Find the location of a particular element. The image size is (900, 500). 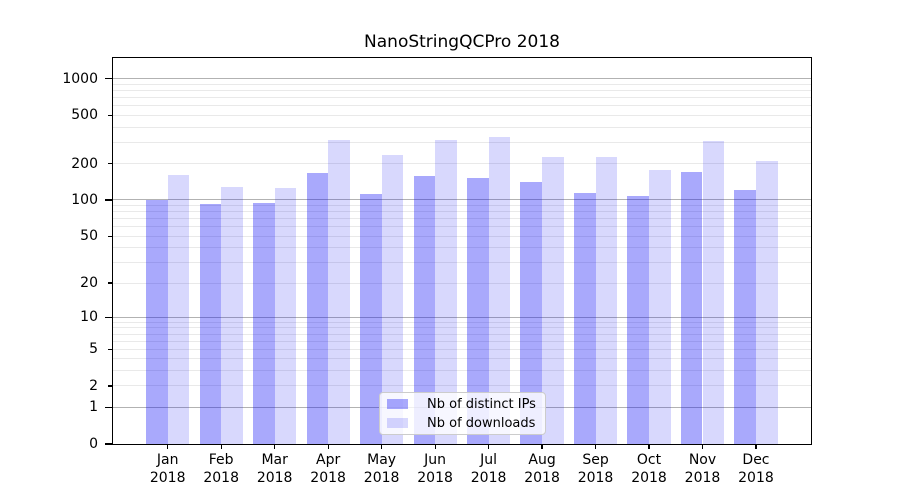

x-label-oct: Oct 2018 is located at coordinates (649, 469).